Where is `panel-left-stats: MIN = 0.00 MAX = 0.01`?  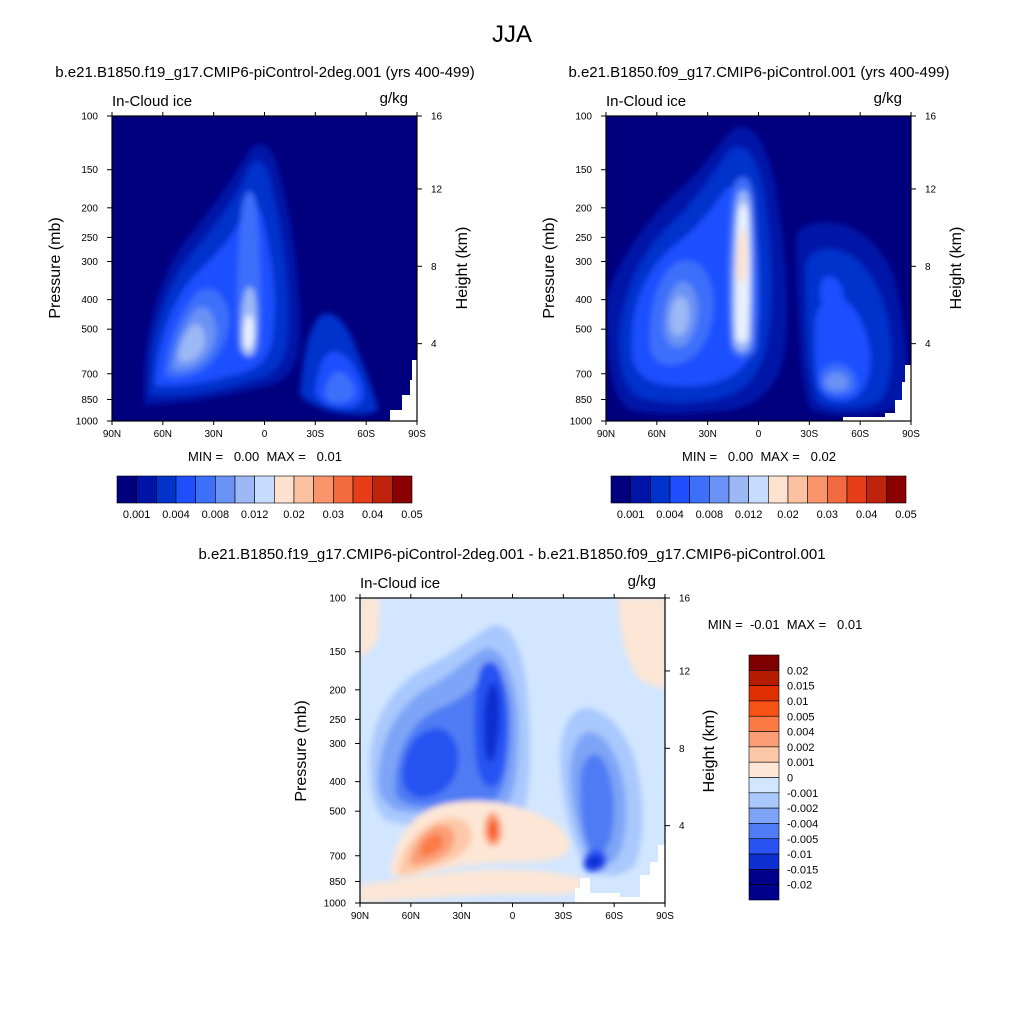
panel-left-stats: MIN = 0.00 MAX = 0.01 is located at coordinates (265, 456).